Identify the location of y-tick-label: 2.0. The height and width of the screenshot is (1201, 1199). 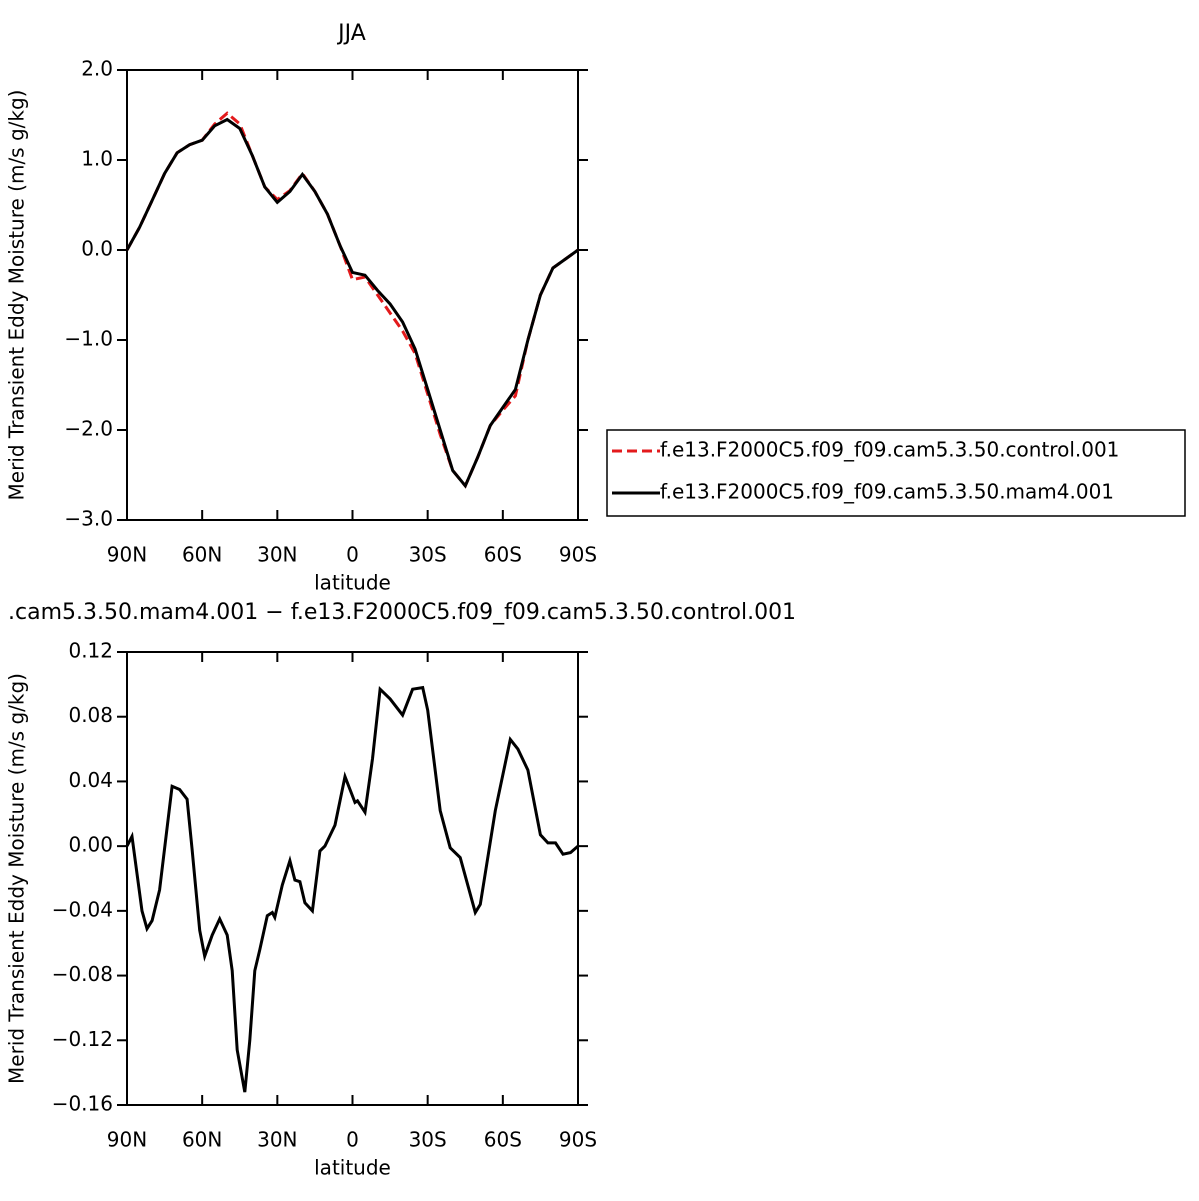
(97, 69).